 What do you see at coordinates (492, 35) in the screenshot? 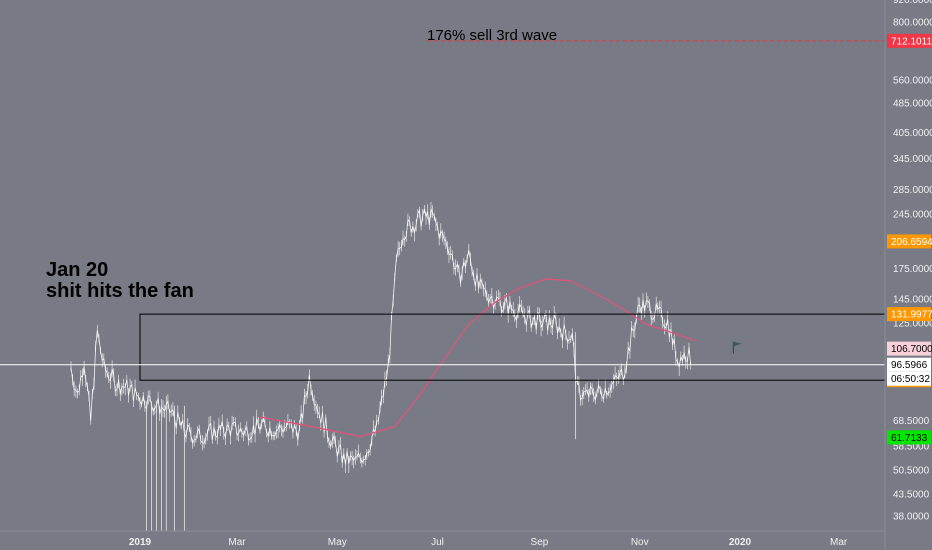
I see `annotation-sell-wave: 176% sell 3rd wave` at bounding box center [492, 35].